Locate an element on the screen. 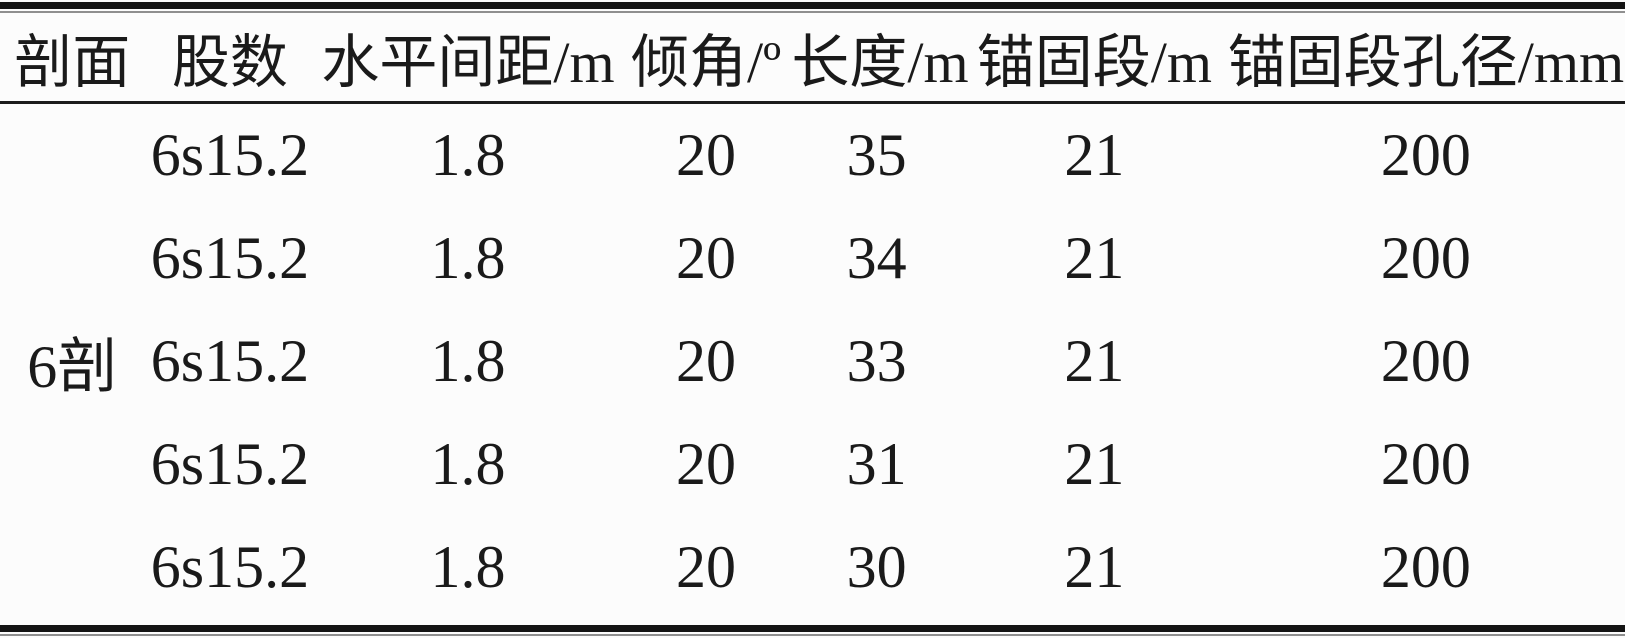 This screenshot has height=638, width=1625. col-header-strands: 股数 is located at coordinates (230, 58).